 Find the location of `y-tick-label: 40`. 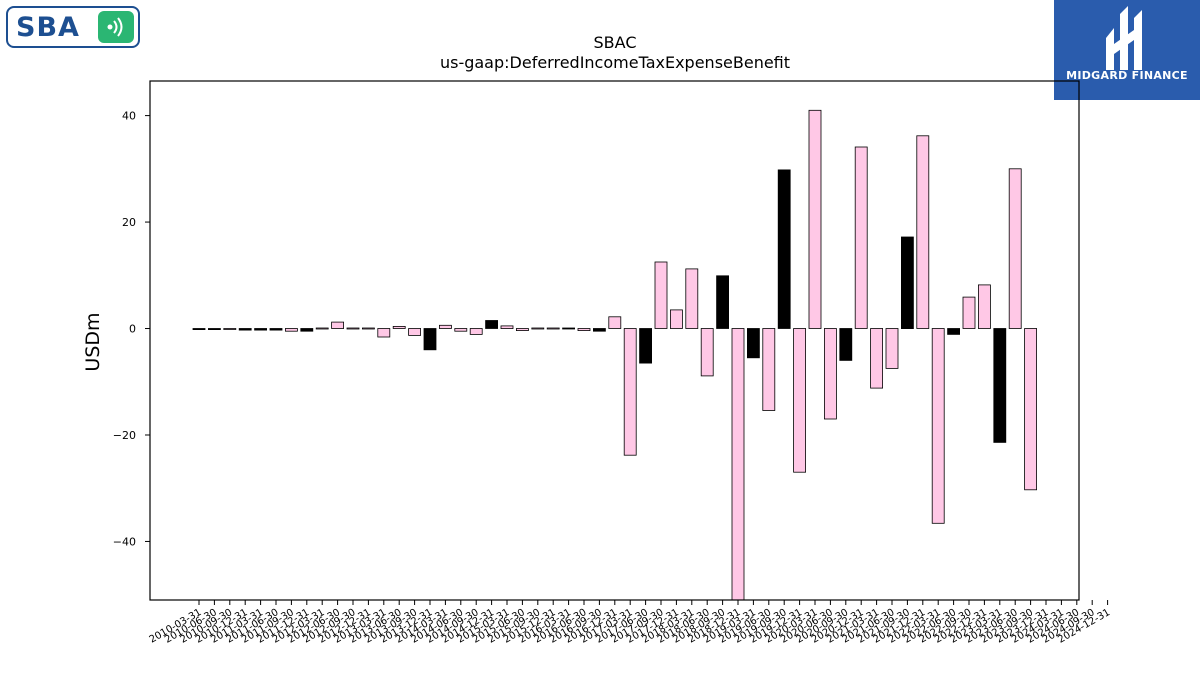

y-tick-label: 40 is located at coordinates (129, 116).